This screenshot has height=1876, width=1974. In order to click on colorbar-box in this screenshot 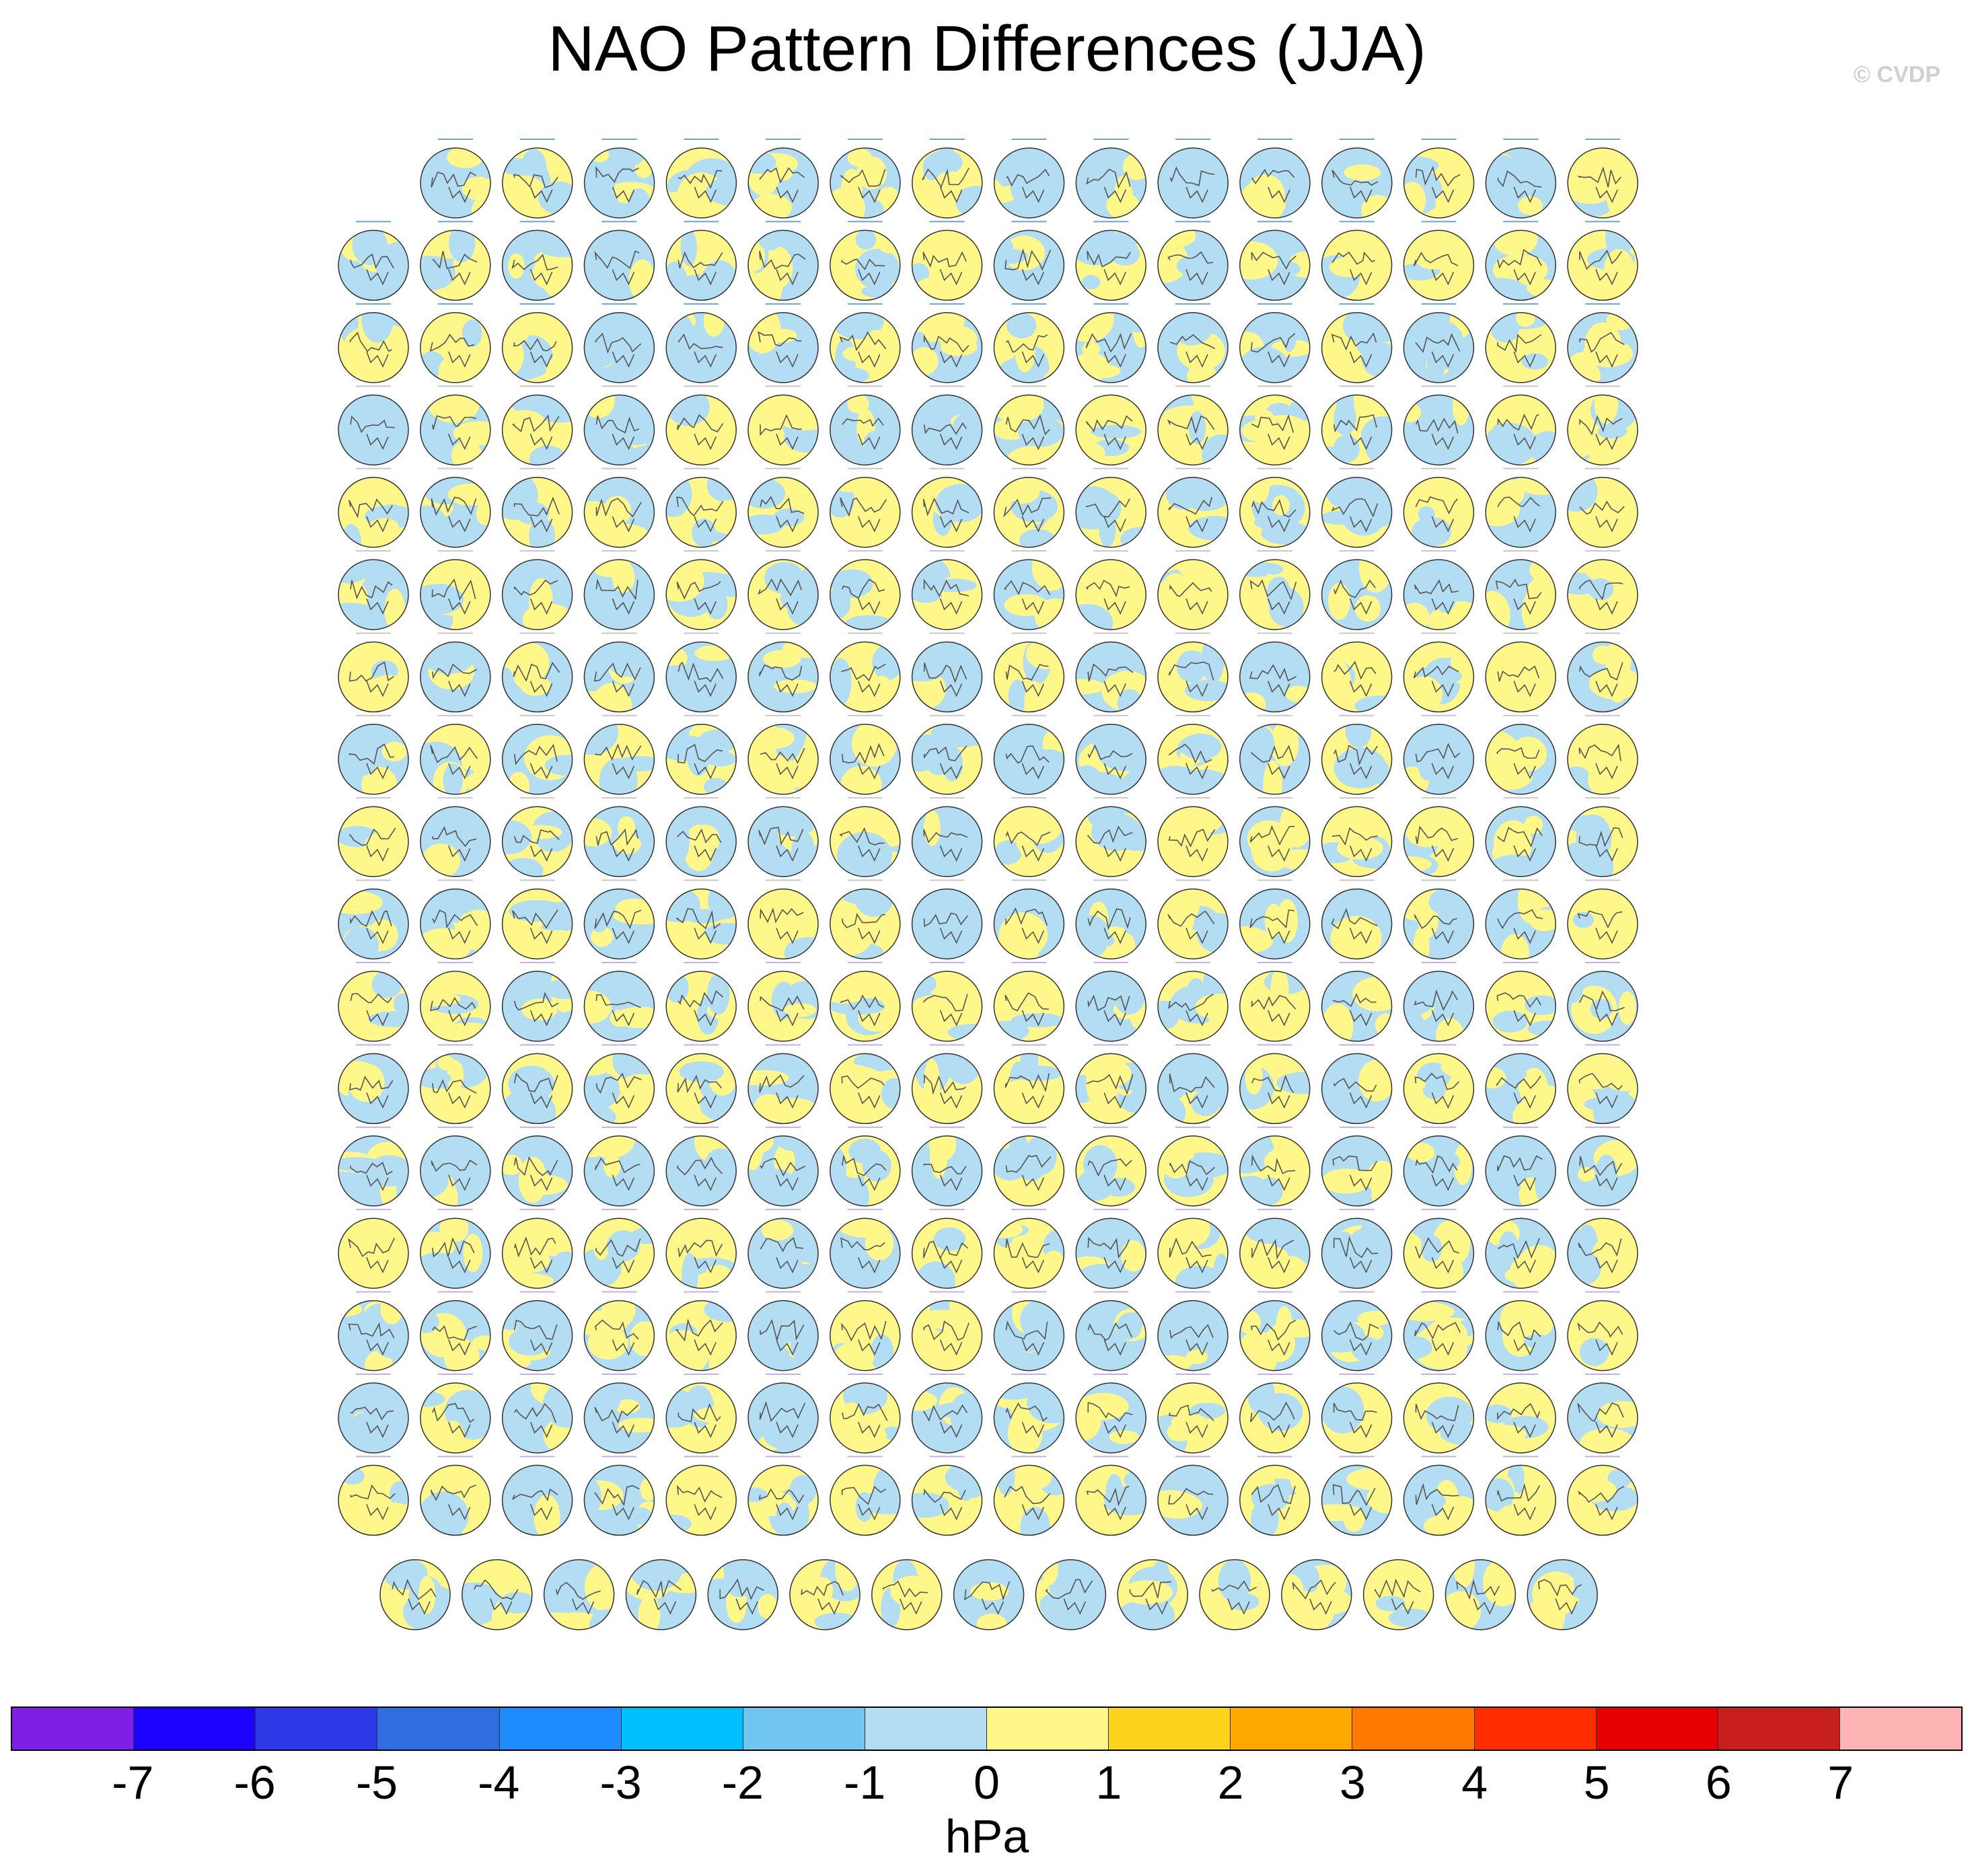, I will do `click(1170, 1729)`.